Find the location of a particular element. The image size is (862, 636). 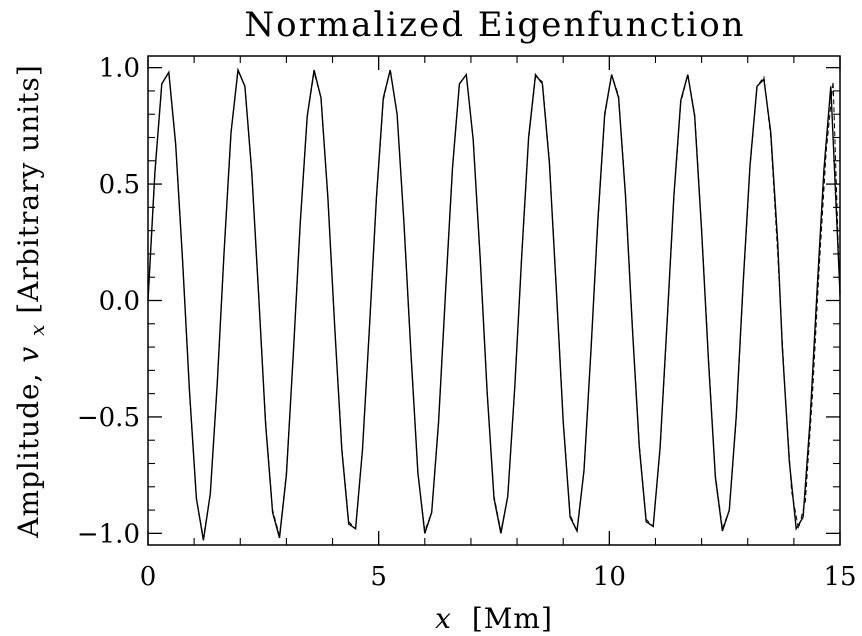

y-tick-label: −0.5 is located at coordinates (108, 418).